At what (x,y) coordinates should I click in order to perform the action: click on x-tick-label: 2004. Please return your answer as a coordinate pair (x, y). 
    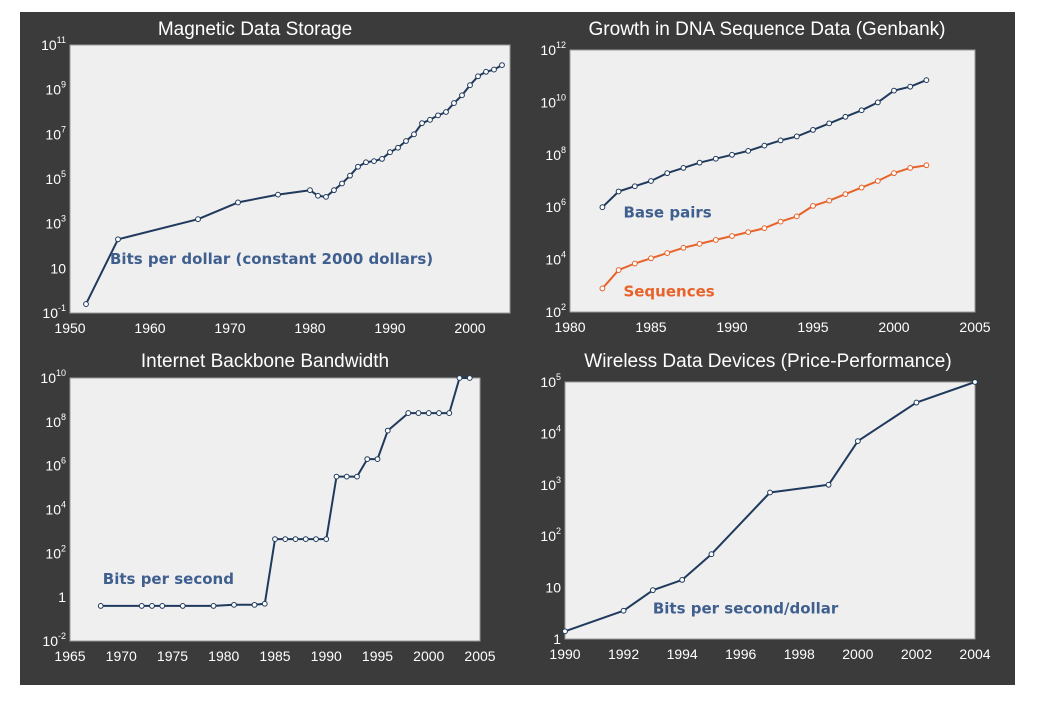
    Looking at the image, I should click on (974, 654).